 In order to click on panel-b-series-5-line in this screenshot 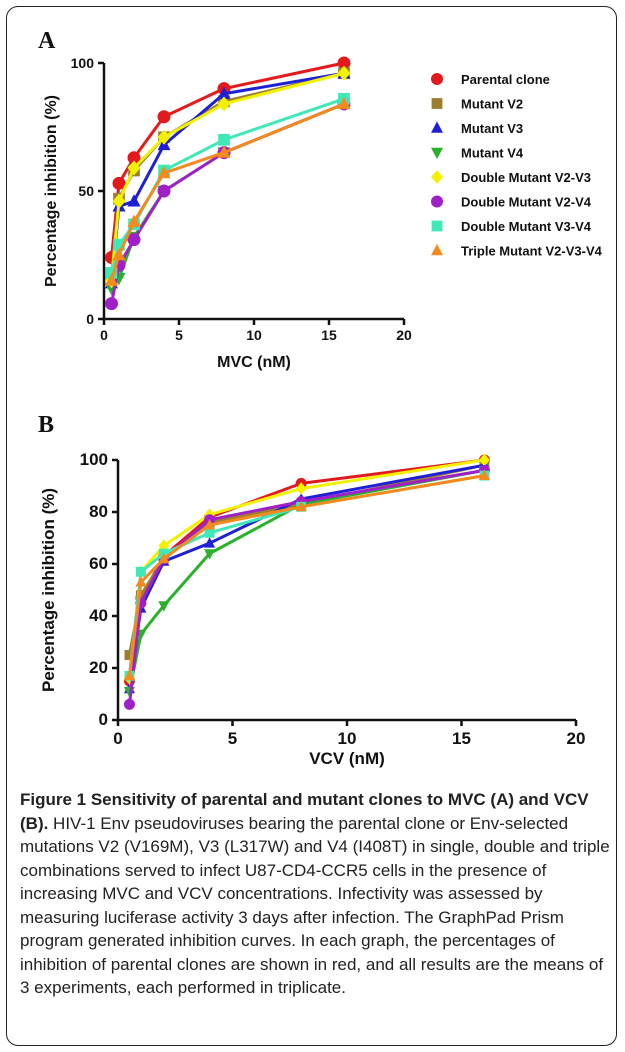, I will do `click(306, 568)`.